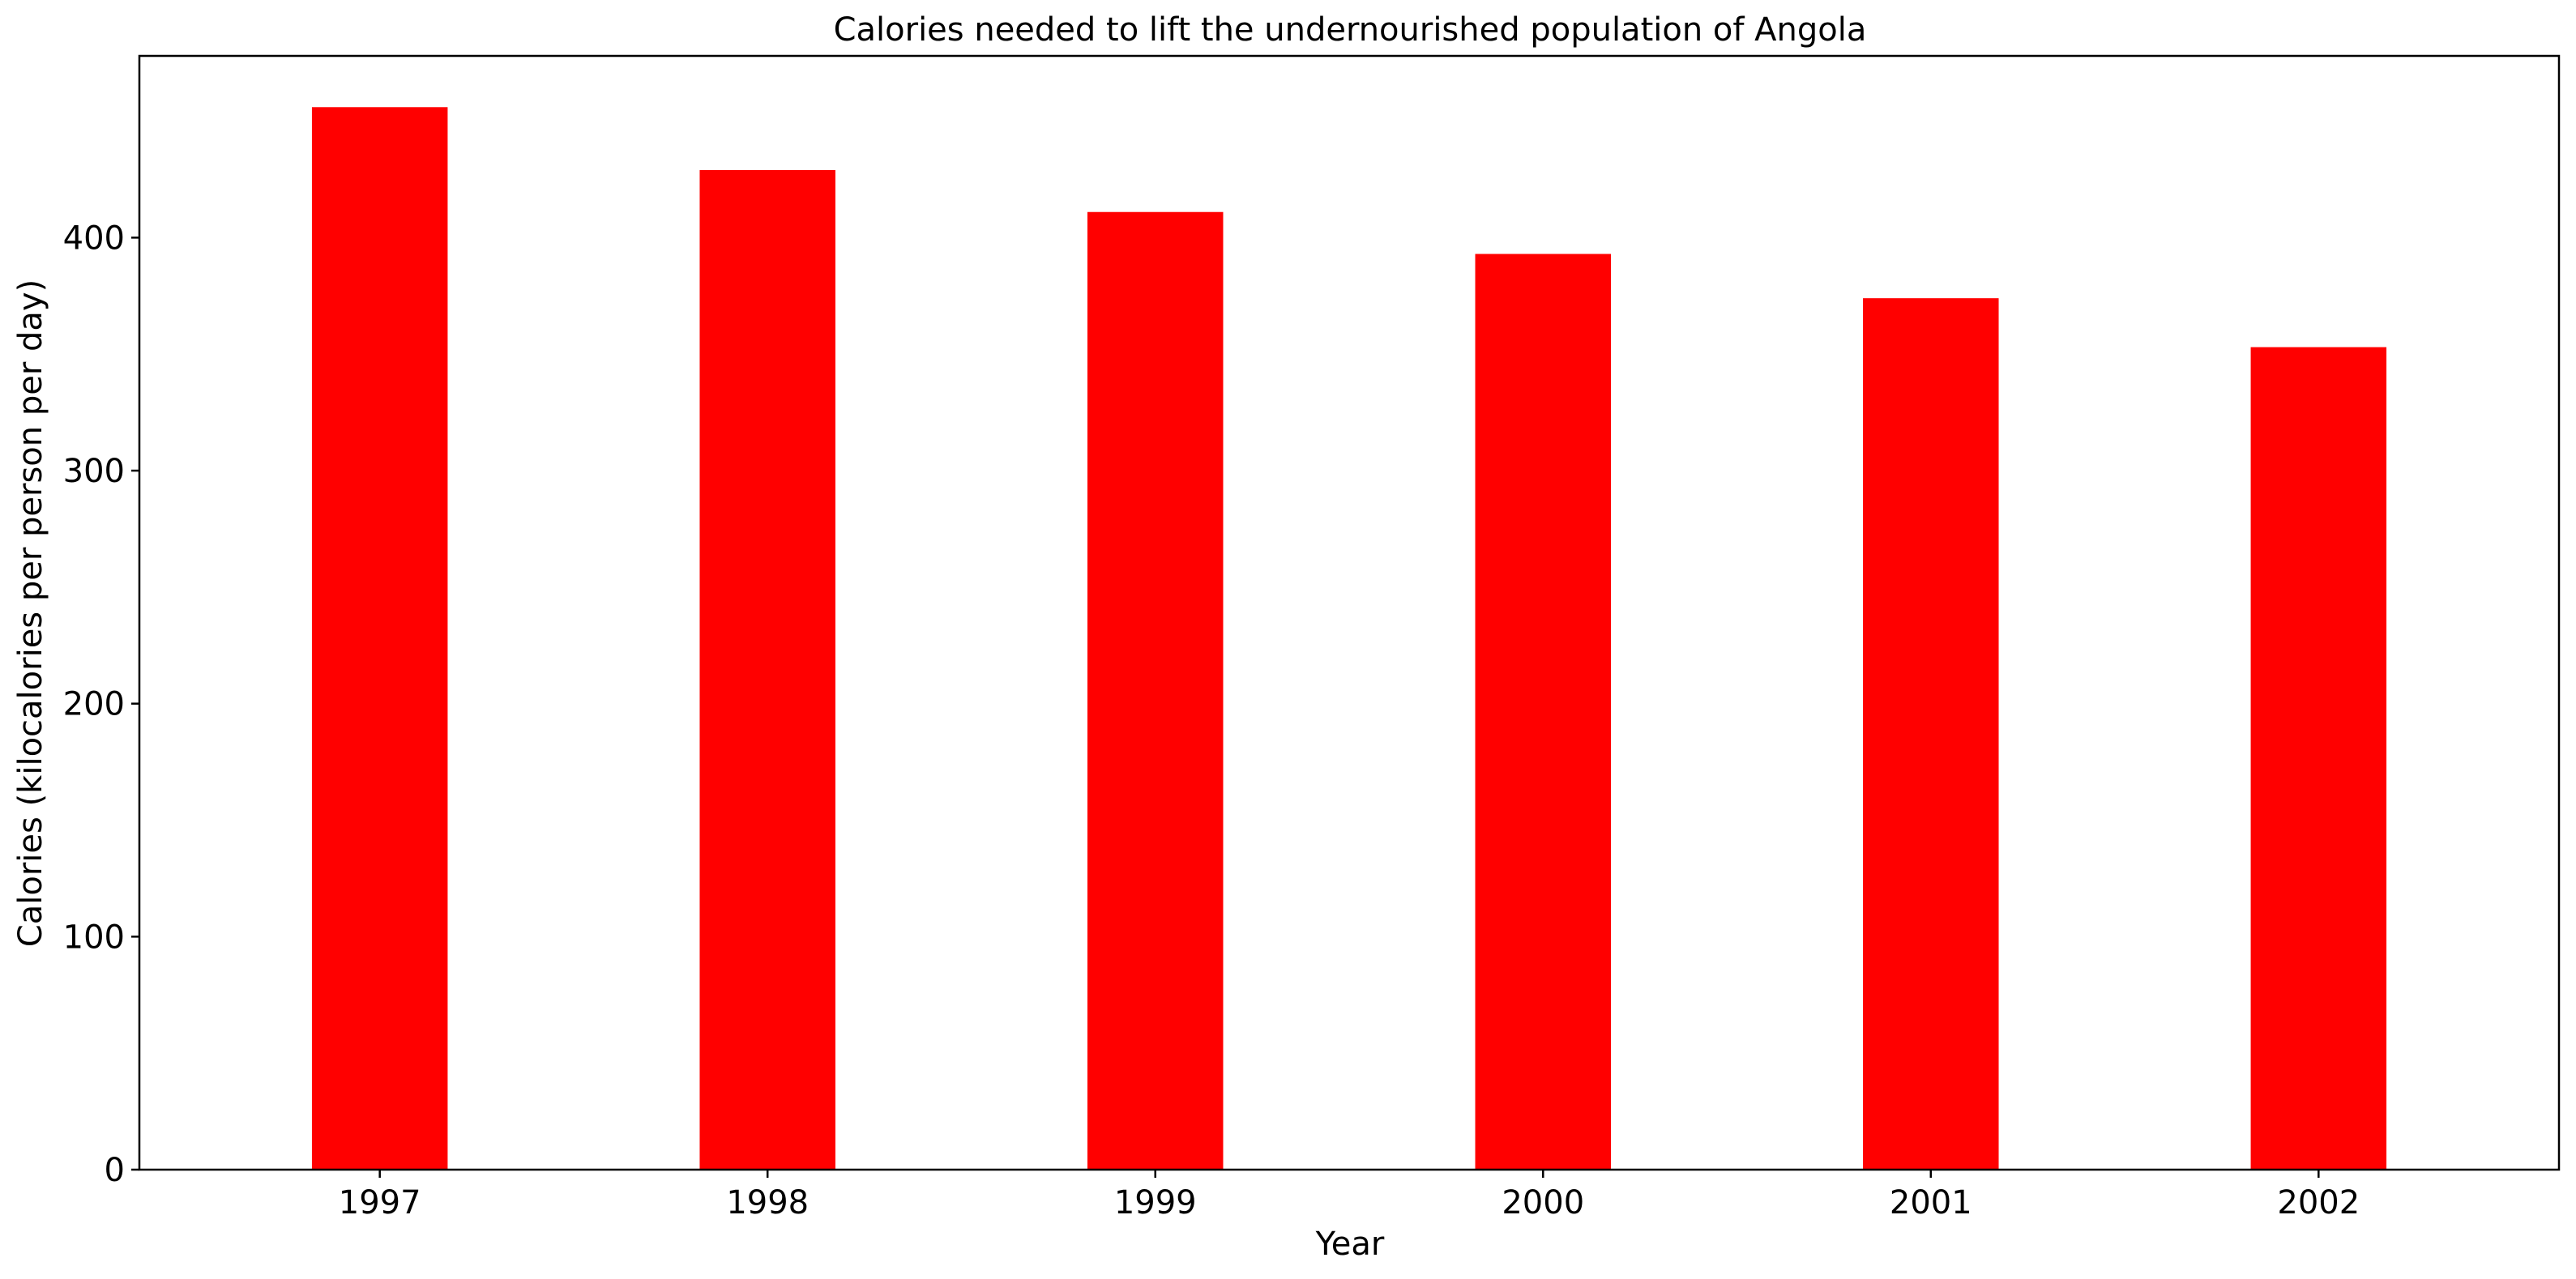 The width and height of the screenshot is (2576, 1279). What do you see at coordinates (1155, 1202) in the screenshot?
I see `x-tick-label: 1999` at bounding box center [1155, 1202].